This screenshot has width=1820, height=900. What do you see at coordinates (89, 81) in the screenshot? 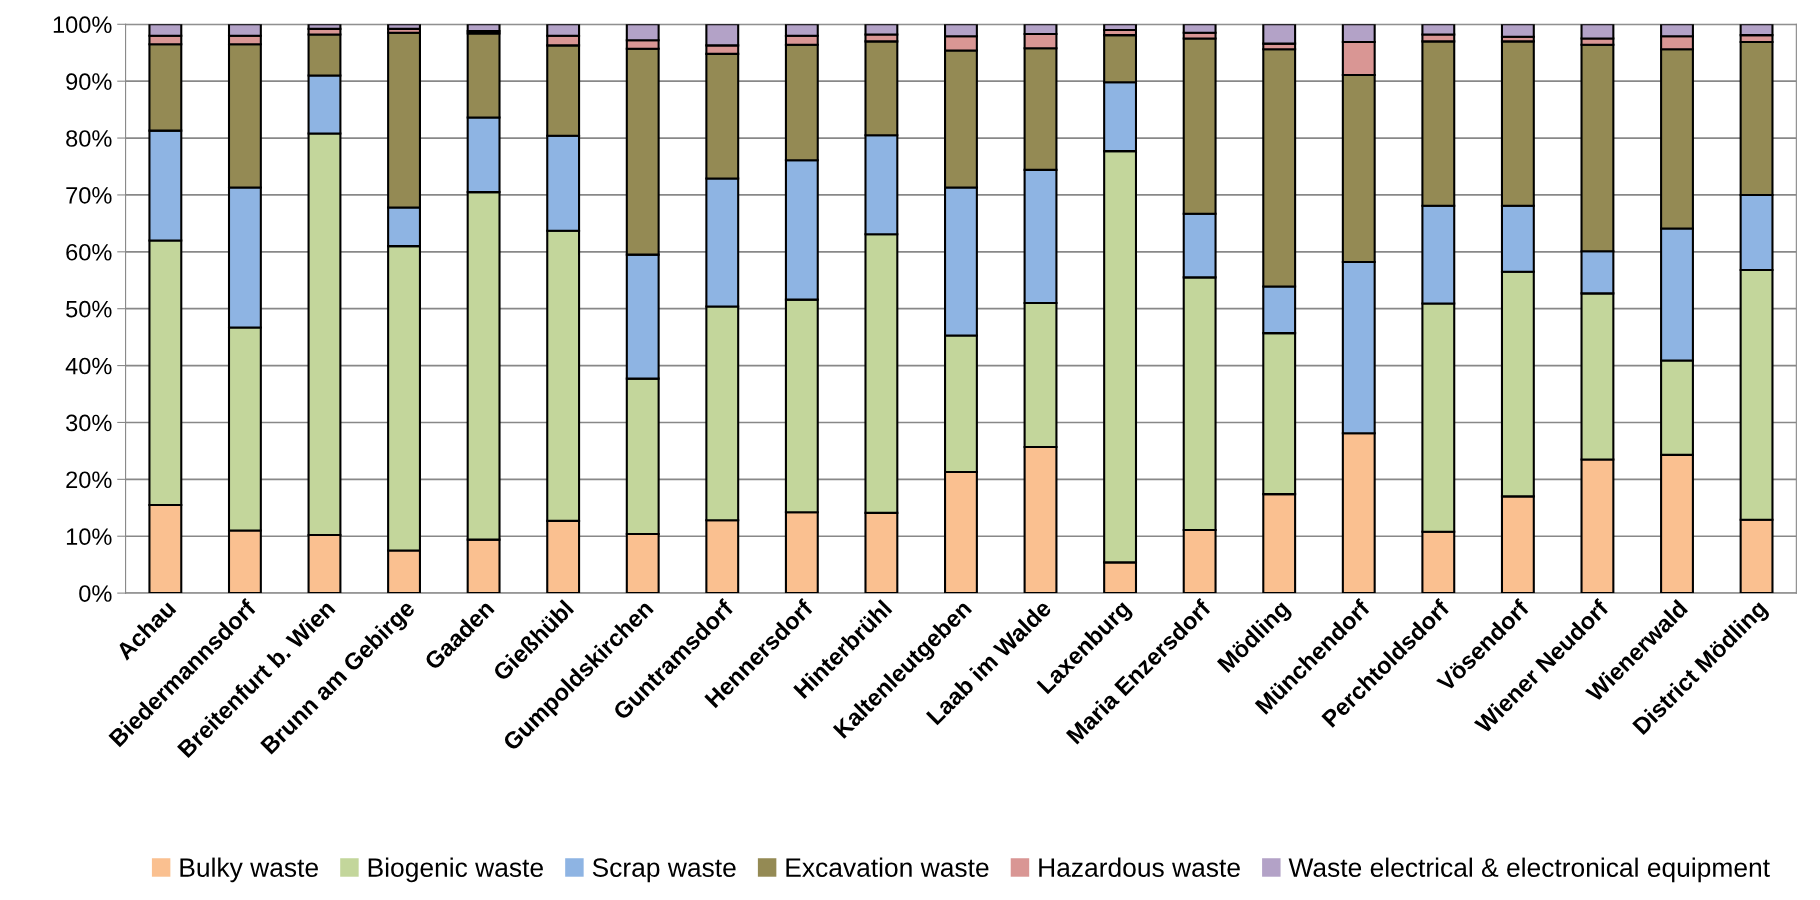
I see `y-tick-label: 90%` at bounding box center [89, 81].